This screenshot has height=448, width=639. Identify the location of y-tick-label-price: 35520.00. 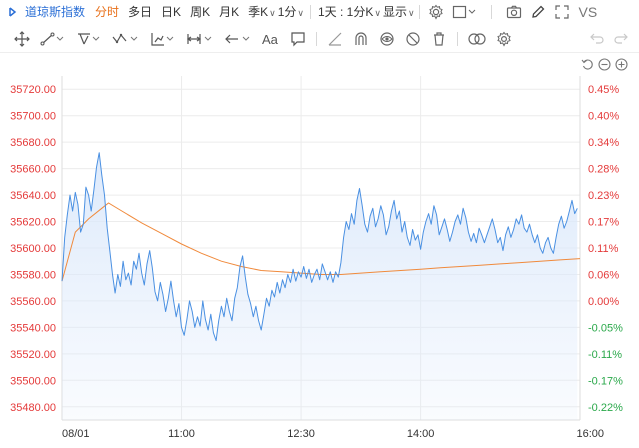
(33, 355).